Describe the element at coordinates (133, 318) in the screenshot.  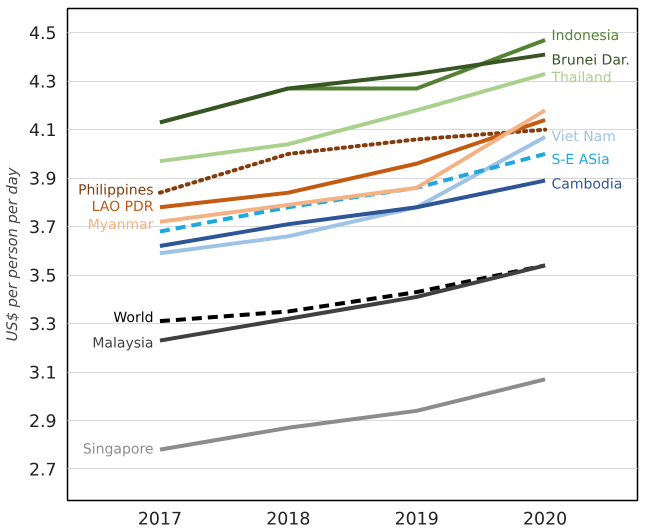
I see `series-label: World` at that location.